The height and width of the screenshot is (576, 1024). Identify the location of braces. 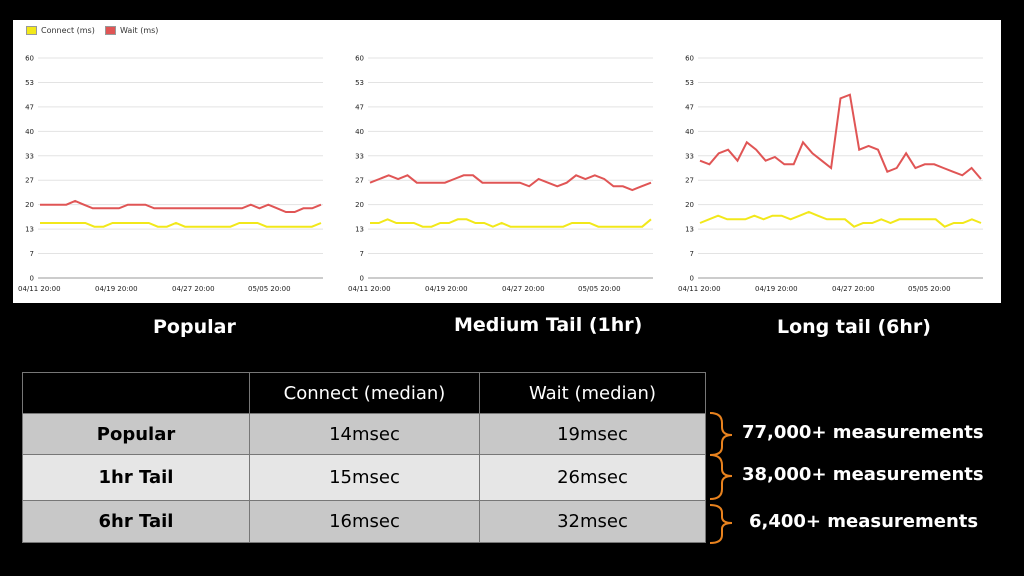
(721, 478).